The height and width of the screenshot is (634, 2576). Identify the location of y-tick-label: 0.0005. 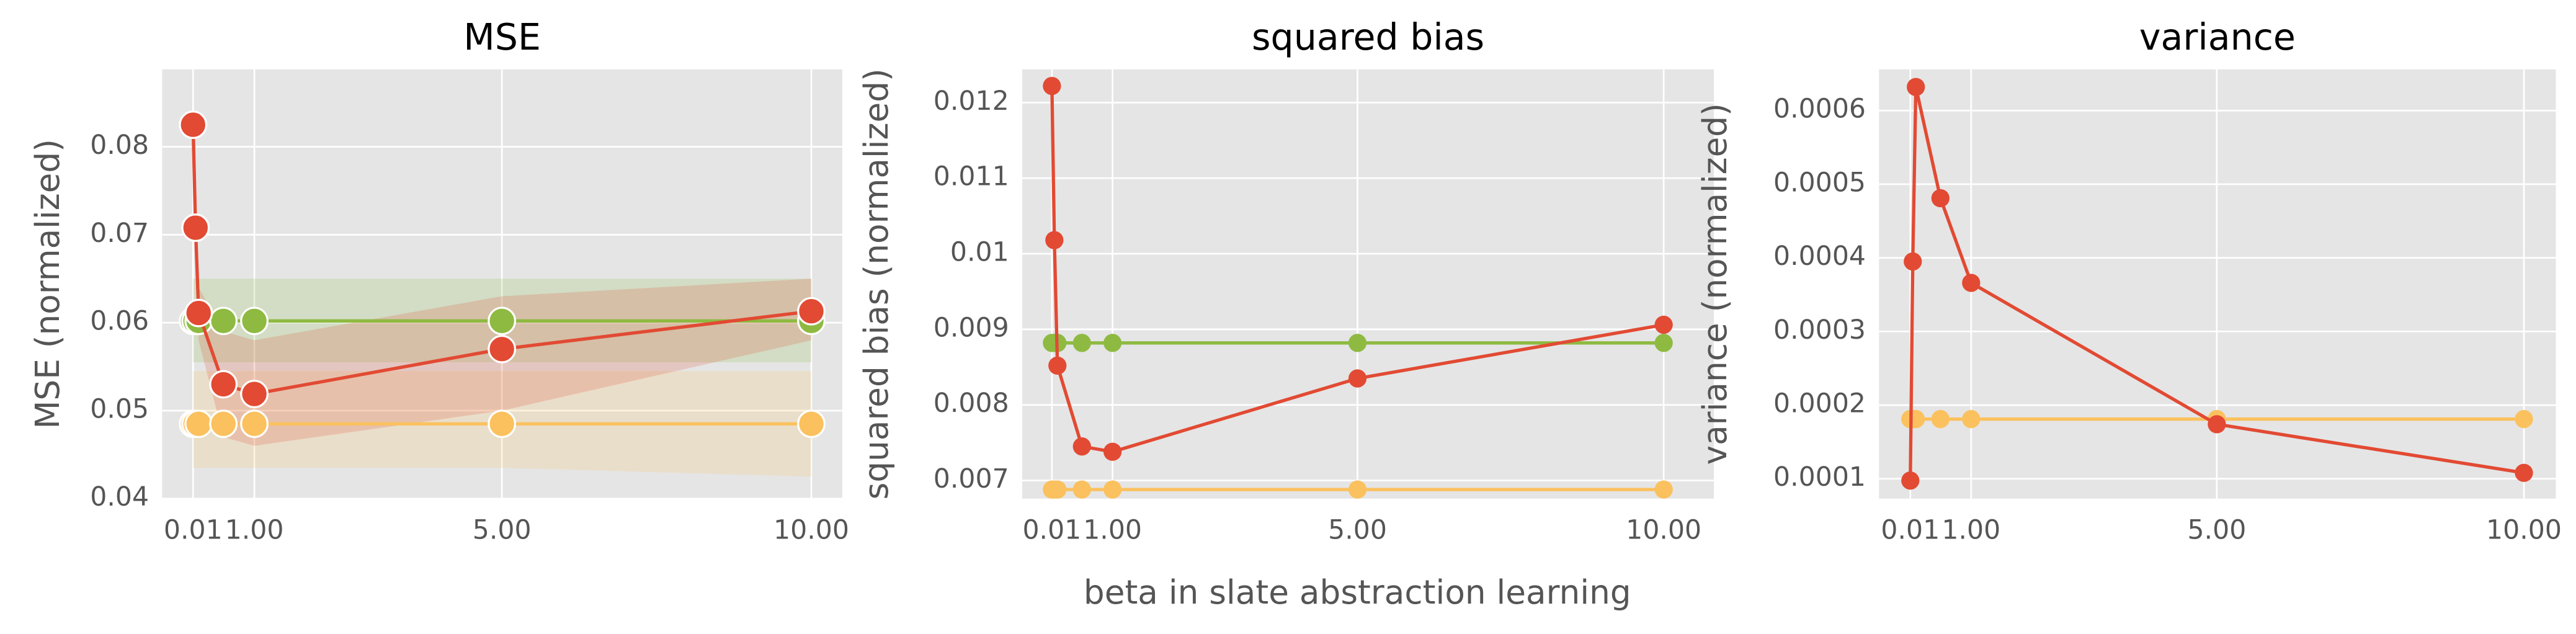
(1819, 182).